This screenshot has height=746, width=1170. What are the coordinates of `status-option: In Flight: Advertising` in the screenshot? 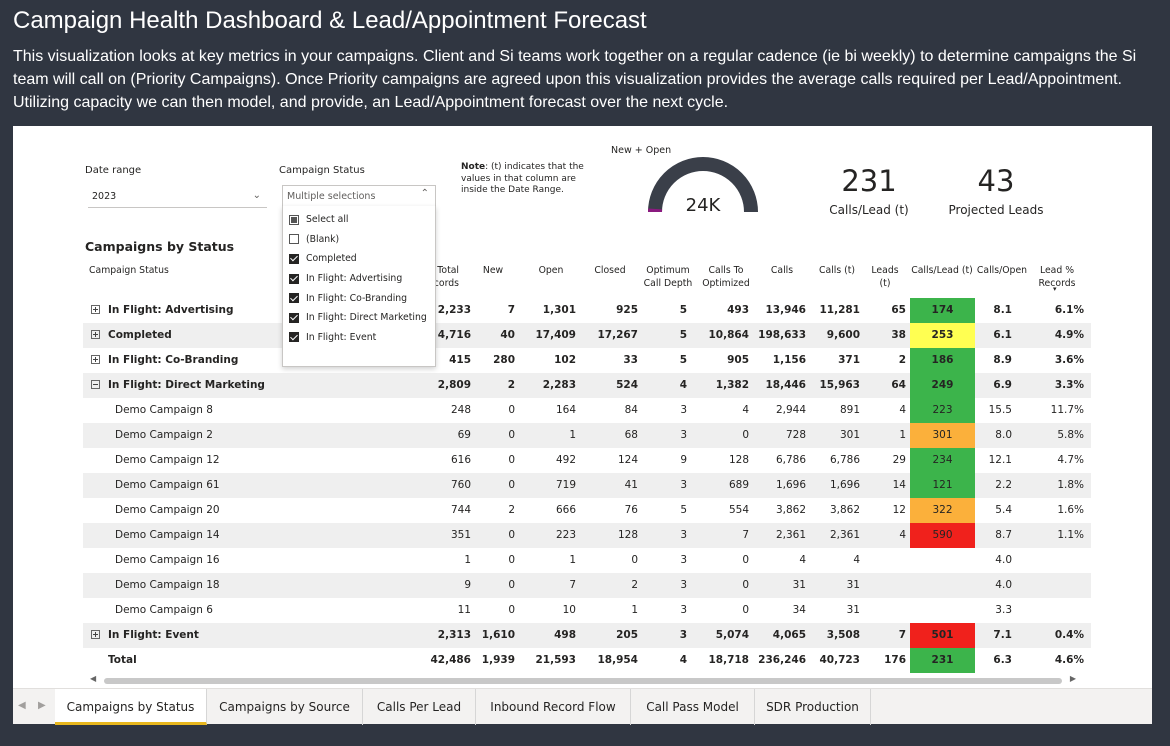 It's located at (359, 279).